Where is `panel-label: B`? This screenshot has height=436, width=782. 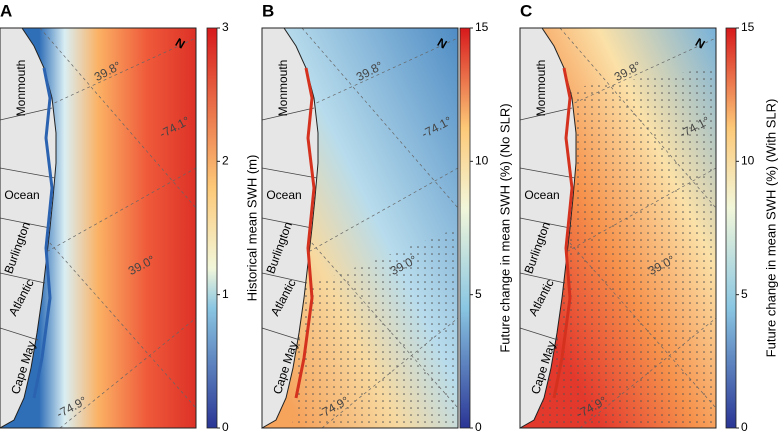
panel-label: B is located at coordinates (268, 10).